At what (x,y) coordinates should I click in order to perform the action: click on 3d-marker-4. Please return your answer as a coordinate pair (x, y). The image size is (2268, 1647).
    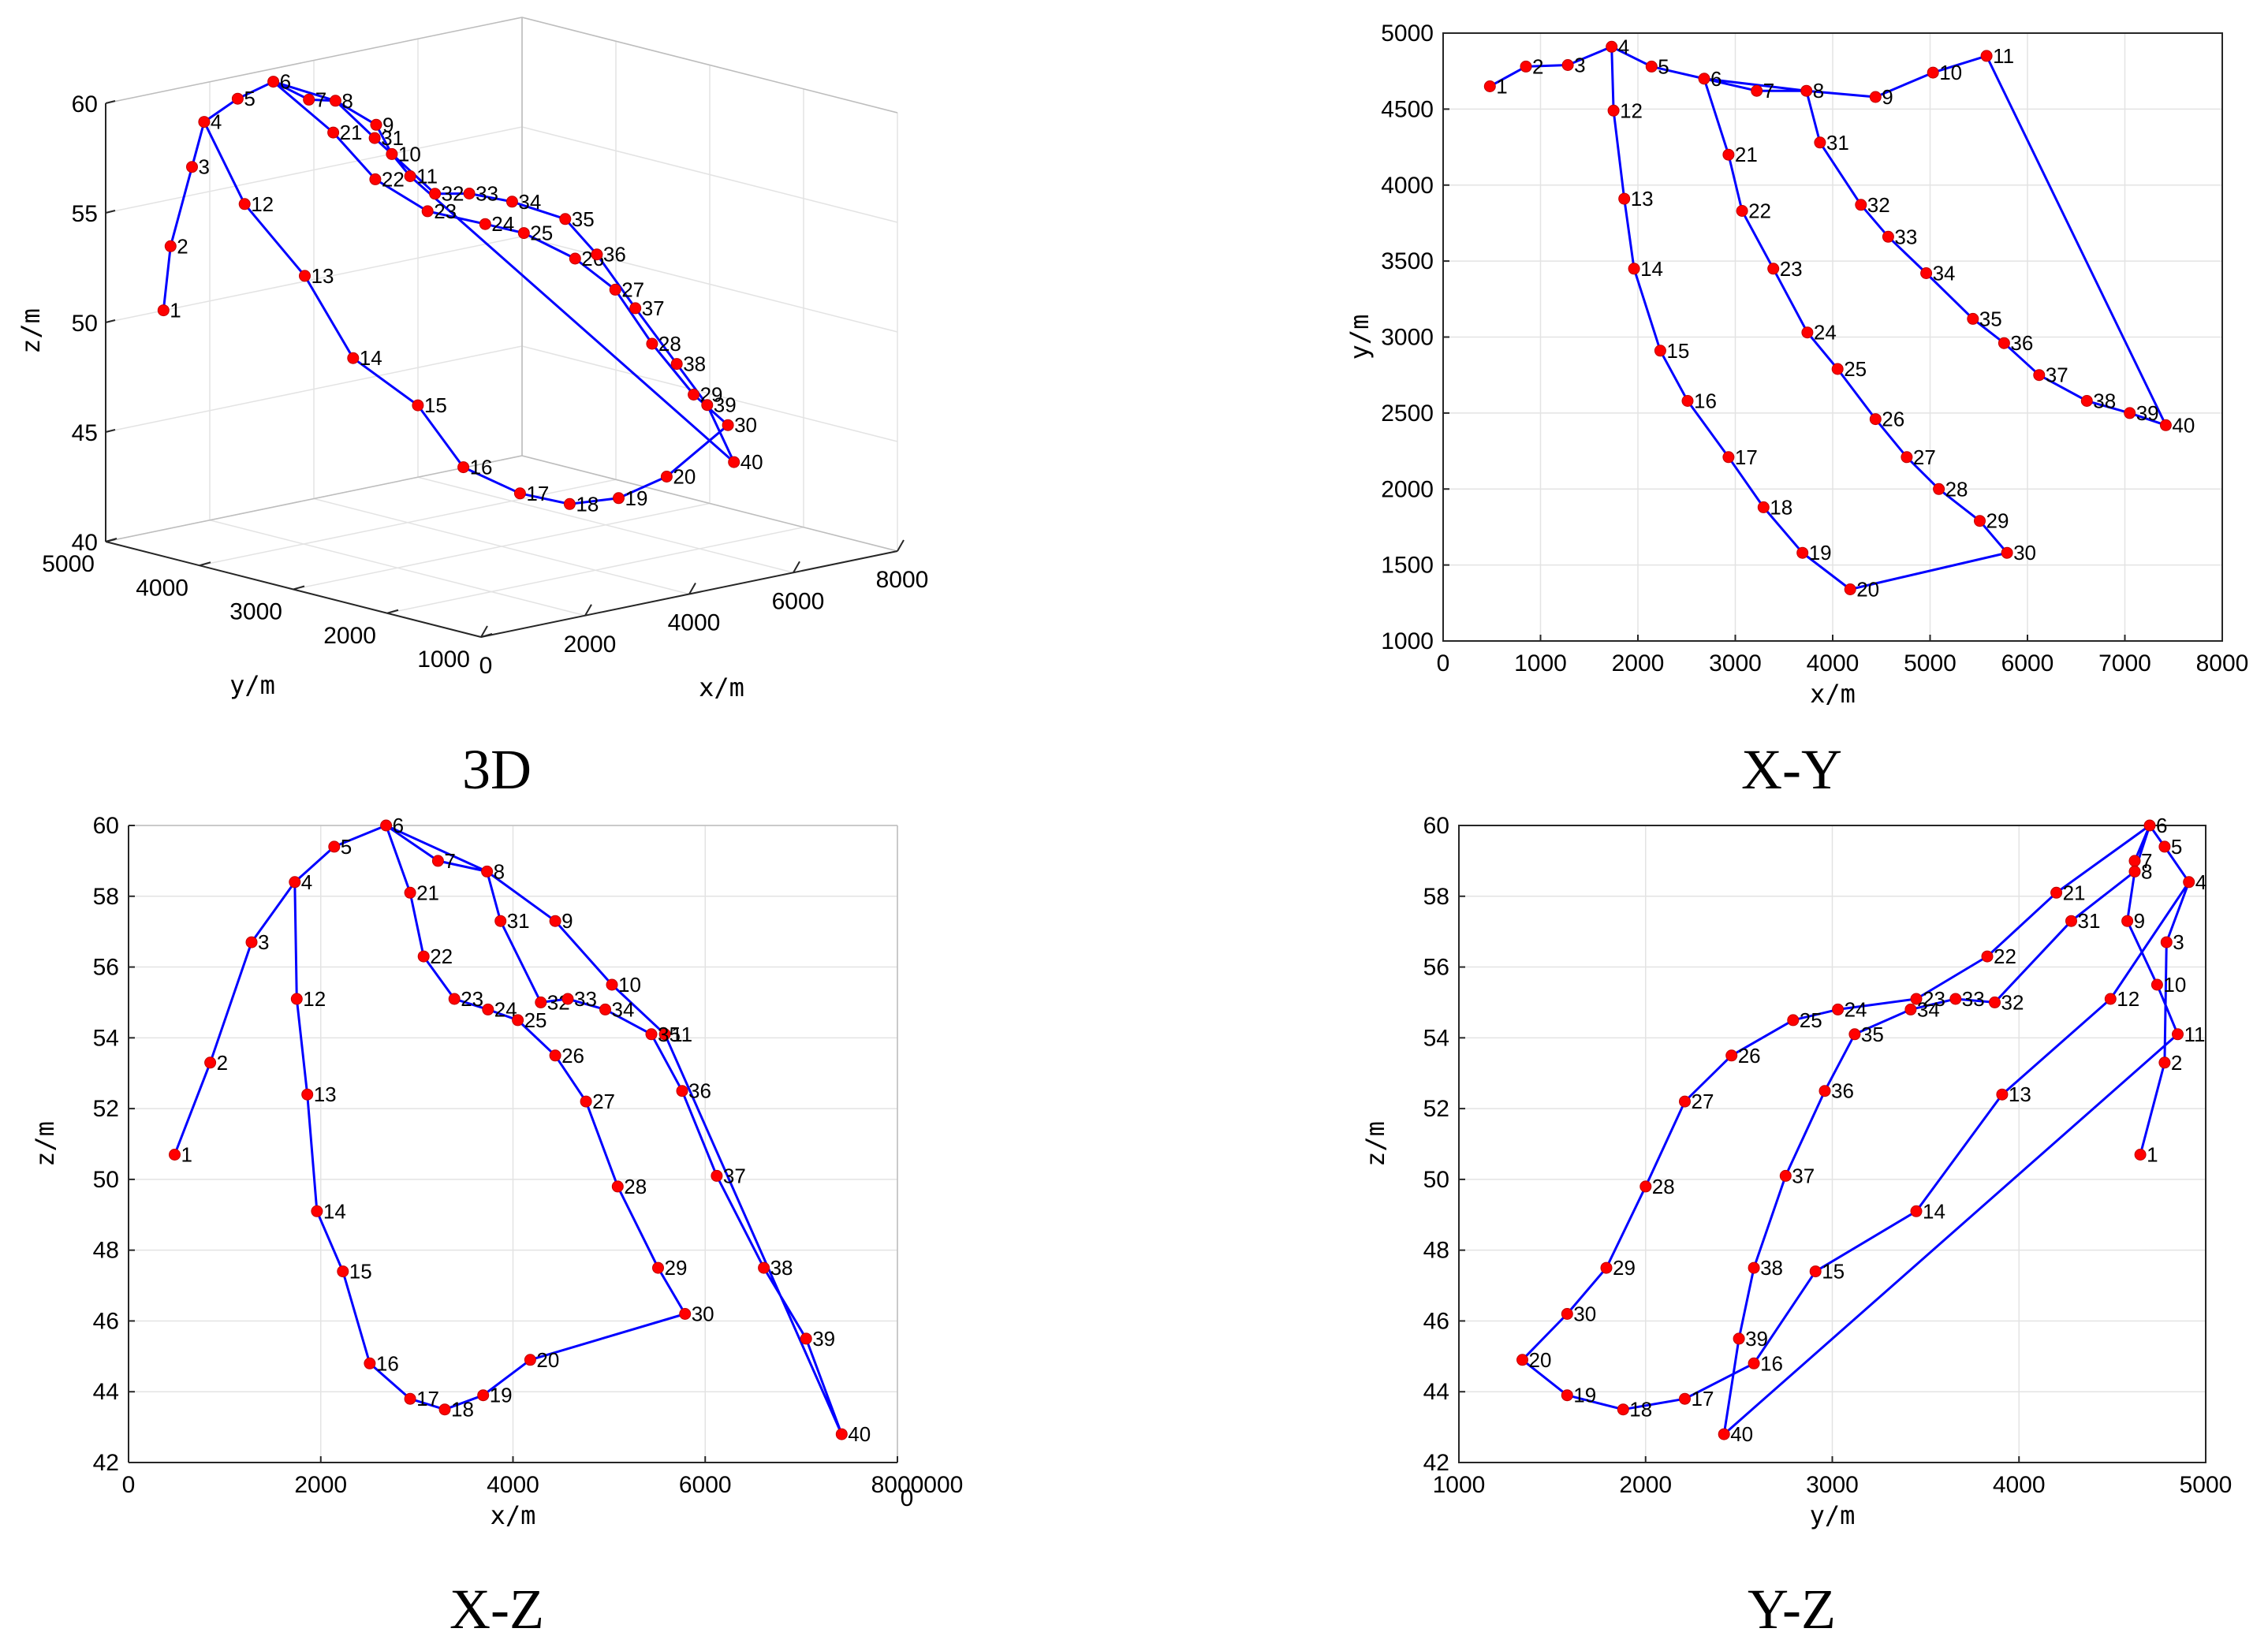
    Looking at the image, I should click on (204, 122).